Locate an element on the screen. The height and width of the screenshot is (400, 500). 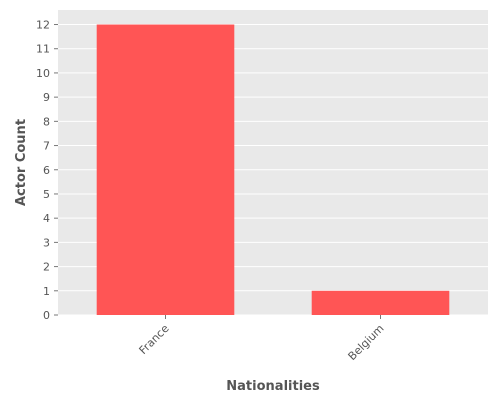
y-tick-label: 8 is located at coordinates (46, 121).